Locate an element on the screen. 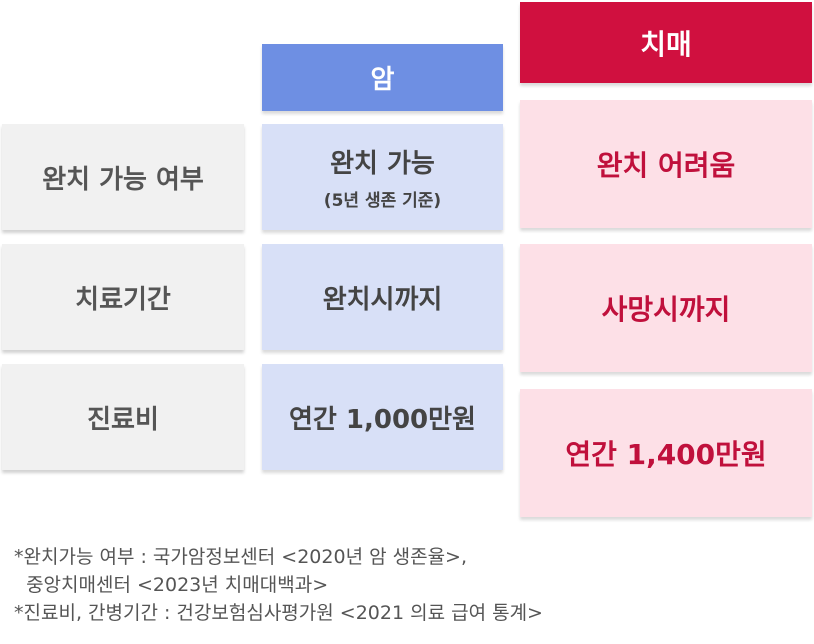 Image resolution: width=814 pixels, height=644 pixels. column-header-dementia-label: 치매 is located at coordinates (666, 44).